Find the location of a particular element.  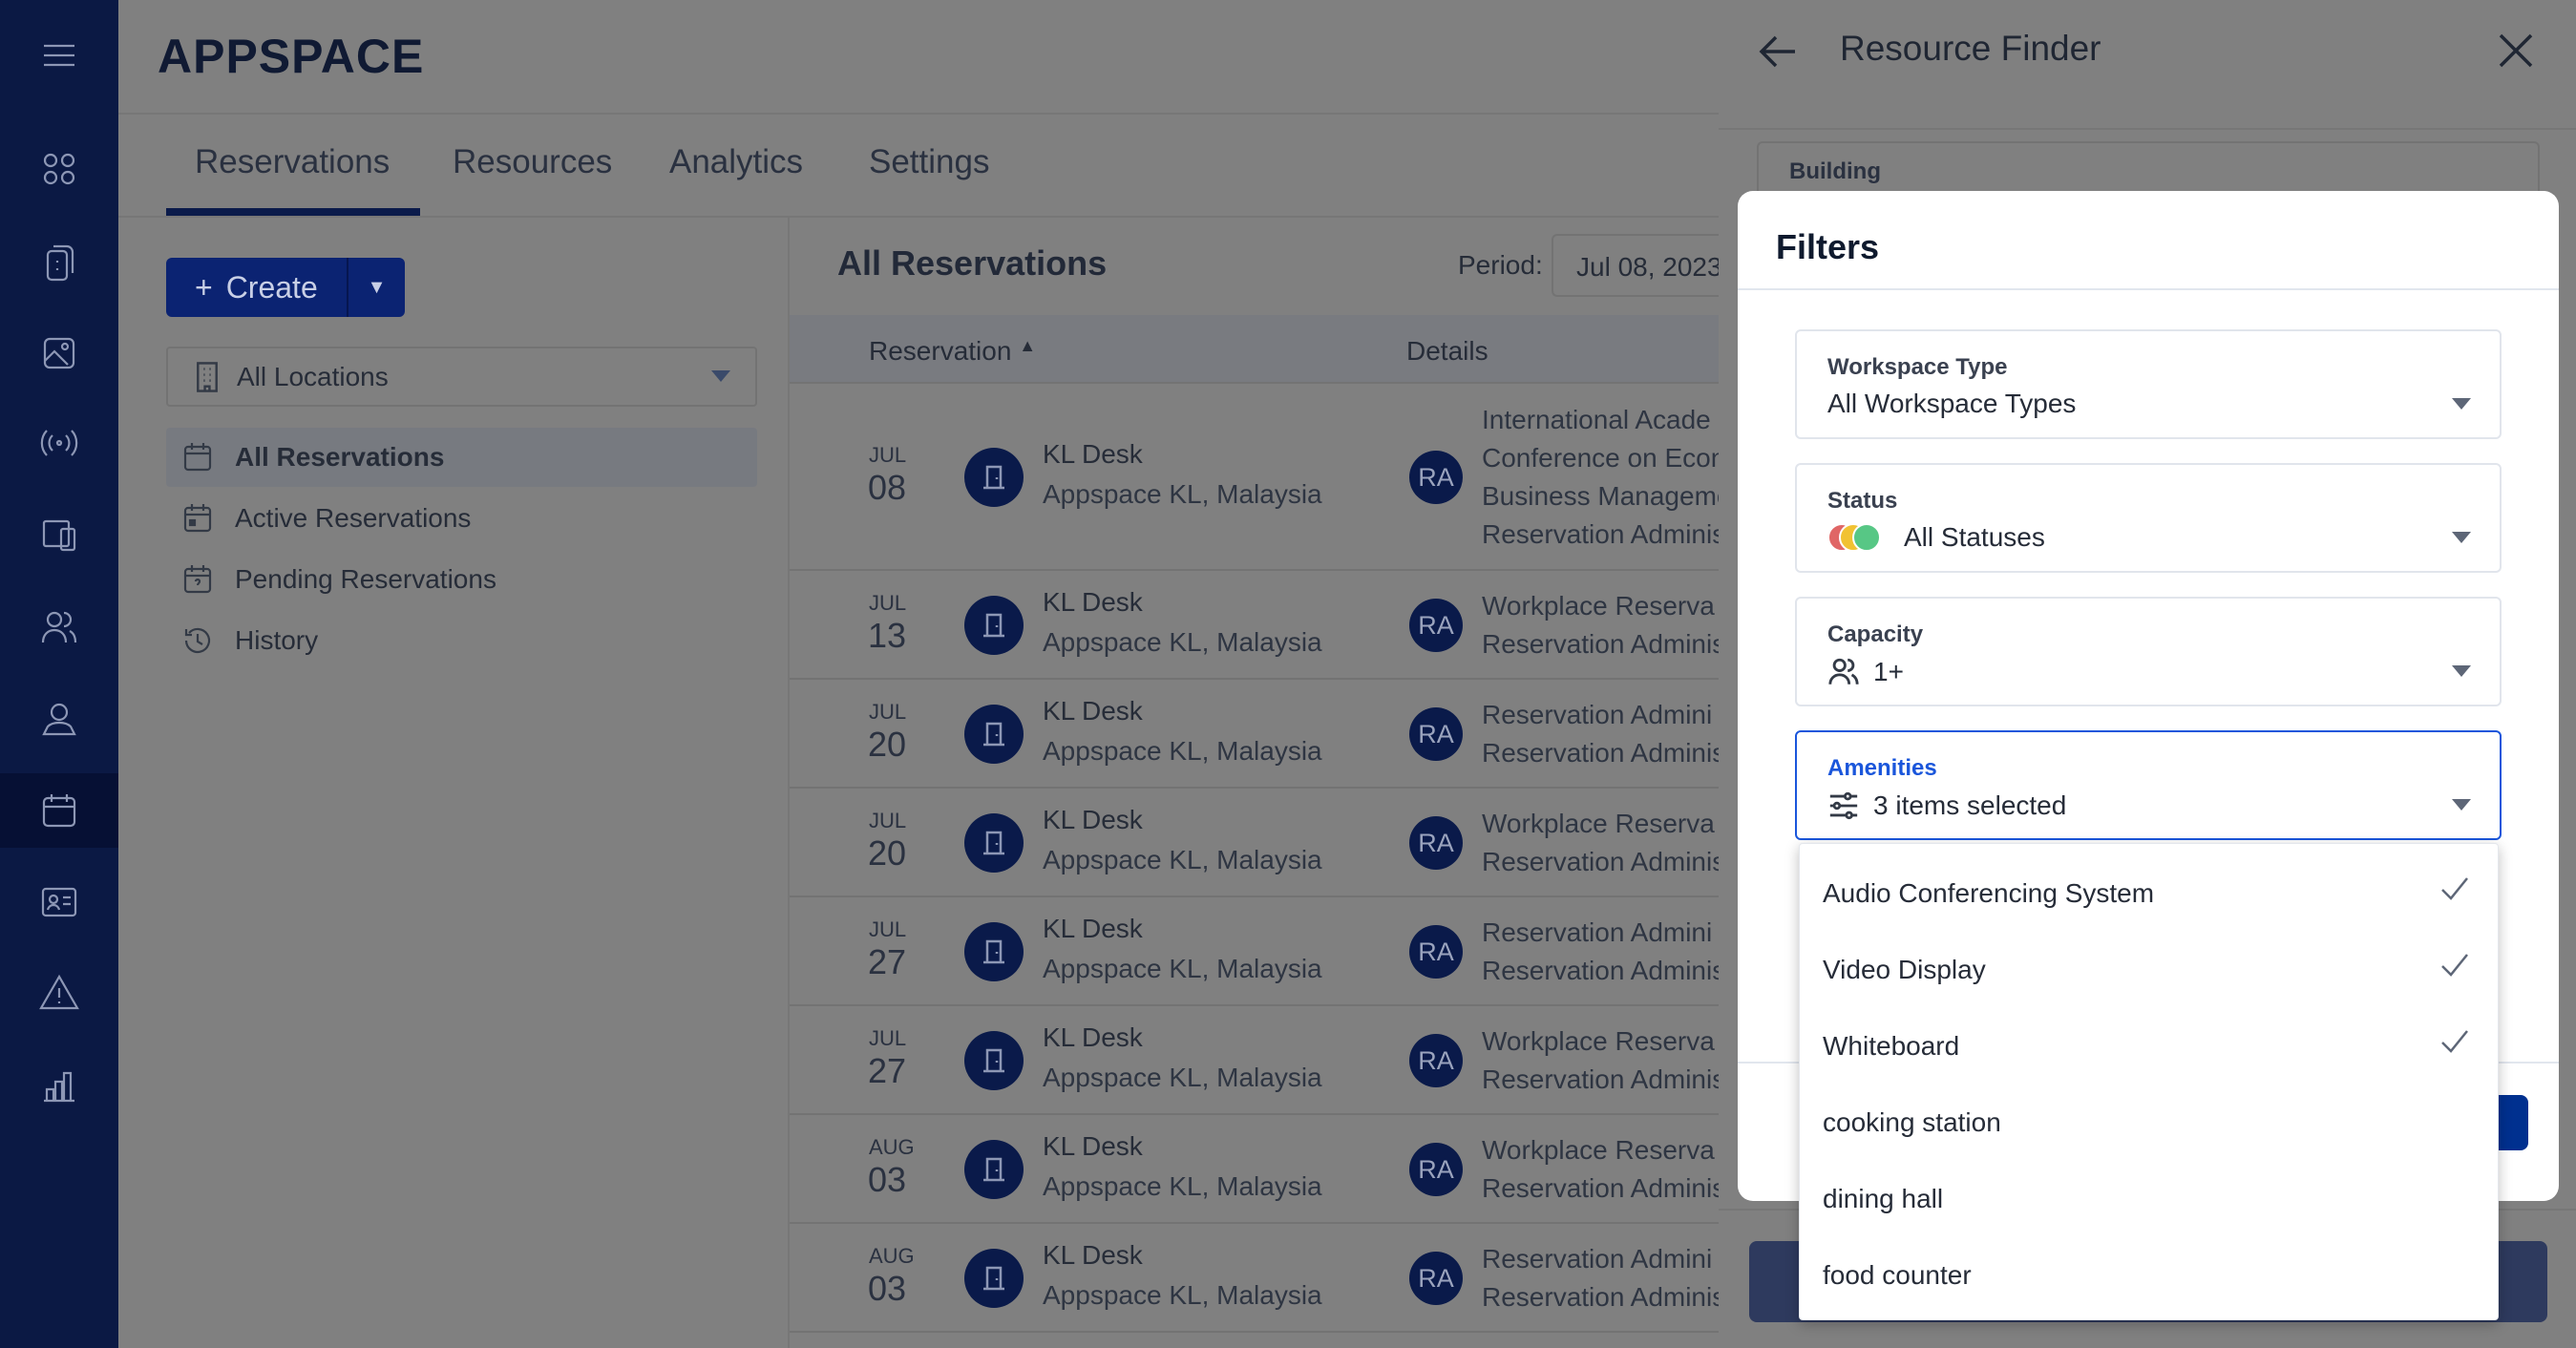

create-dropdown-caret-icon: ▼ is located at coordinates (377, 287).